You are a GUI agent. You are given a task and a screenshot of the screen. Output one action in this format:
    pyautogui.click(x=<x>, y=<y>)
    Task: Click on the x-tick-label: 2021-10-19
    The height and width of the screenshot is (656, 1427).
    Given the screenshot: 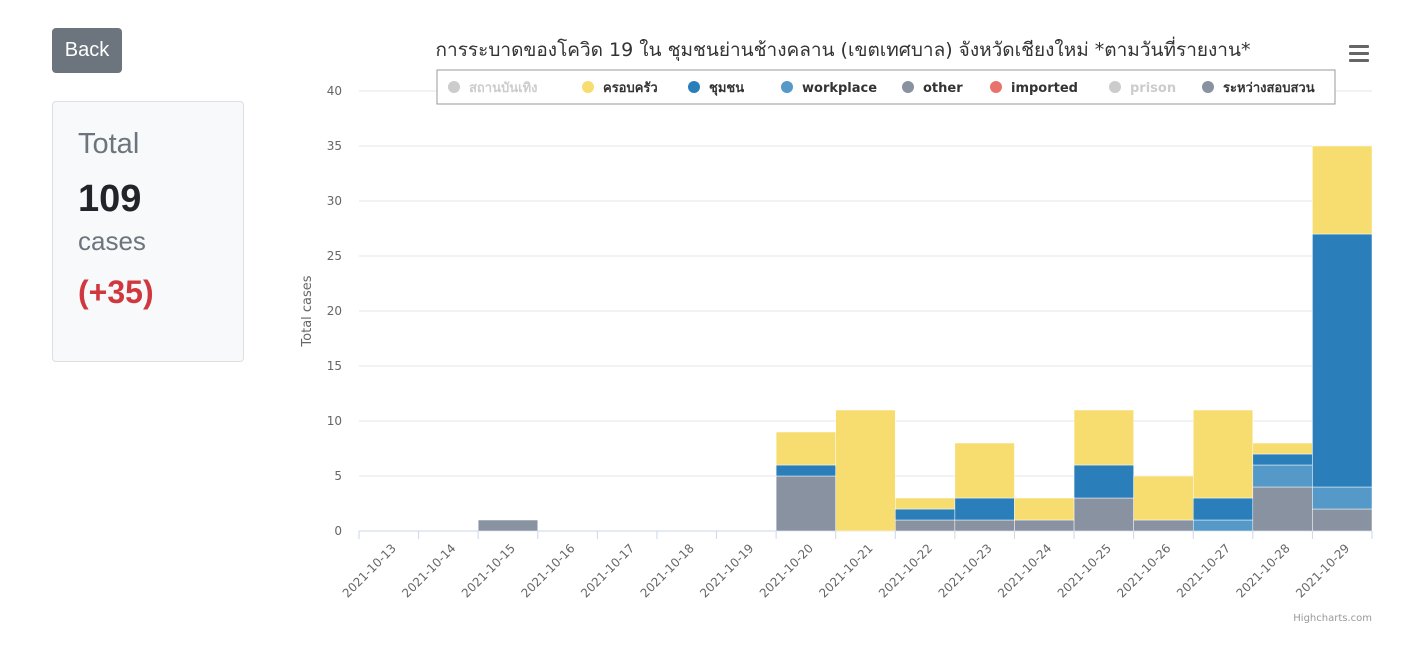 What is the action you would take?
    pyautogui.click(x=726, y=570)
    